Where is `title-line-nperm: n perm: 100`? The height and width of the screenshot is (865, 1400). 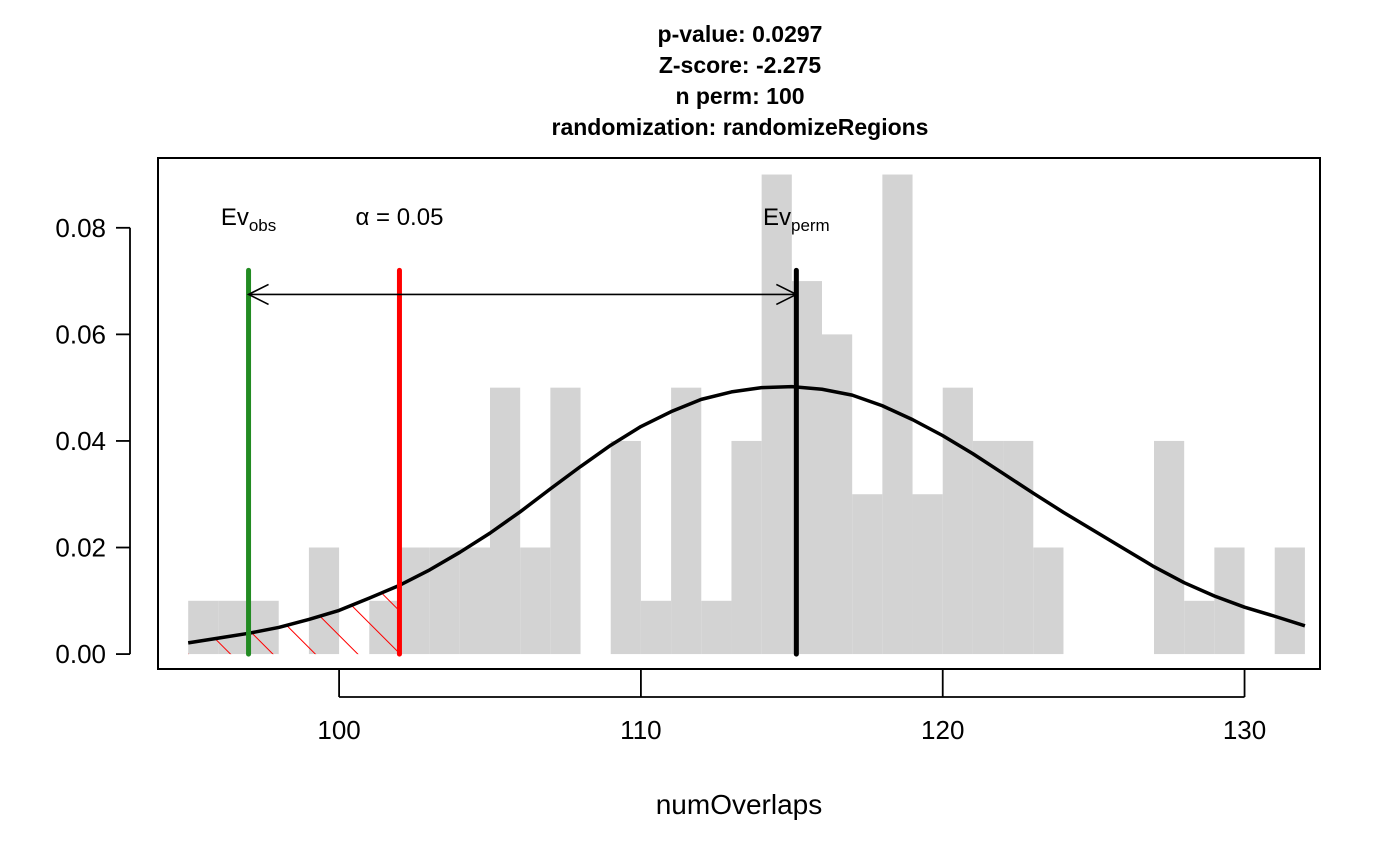 title-line-nperm: n perm: 100 is located at coordinates (739, 96).